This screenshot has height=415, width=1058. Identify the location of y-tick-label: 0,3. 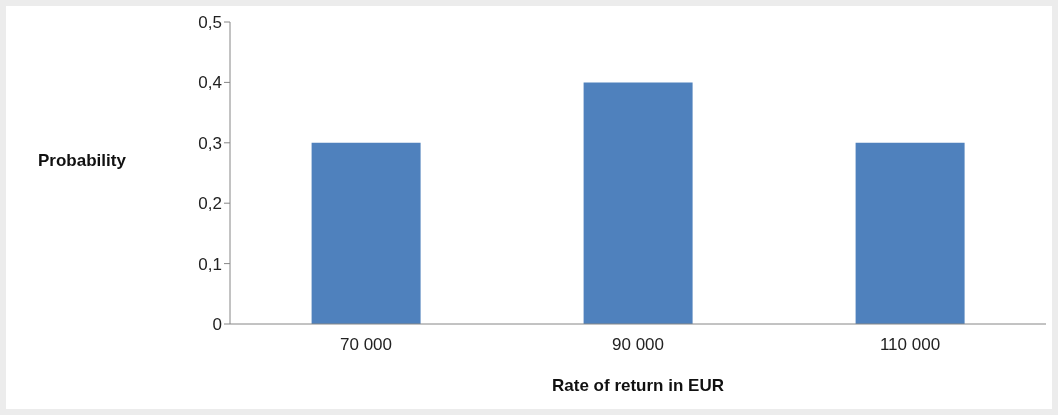
(210, 143).